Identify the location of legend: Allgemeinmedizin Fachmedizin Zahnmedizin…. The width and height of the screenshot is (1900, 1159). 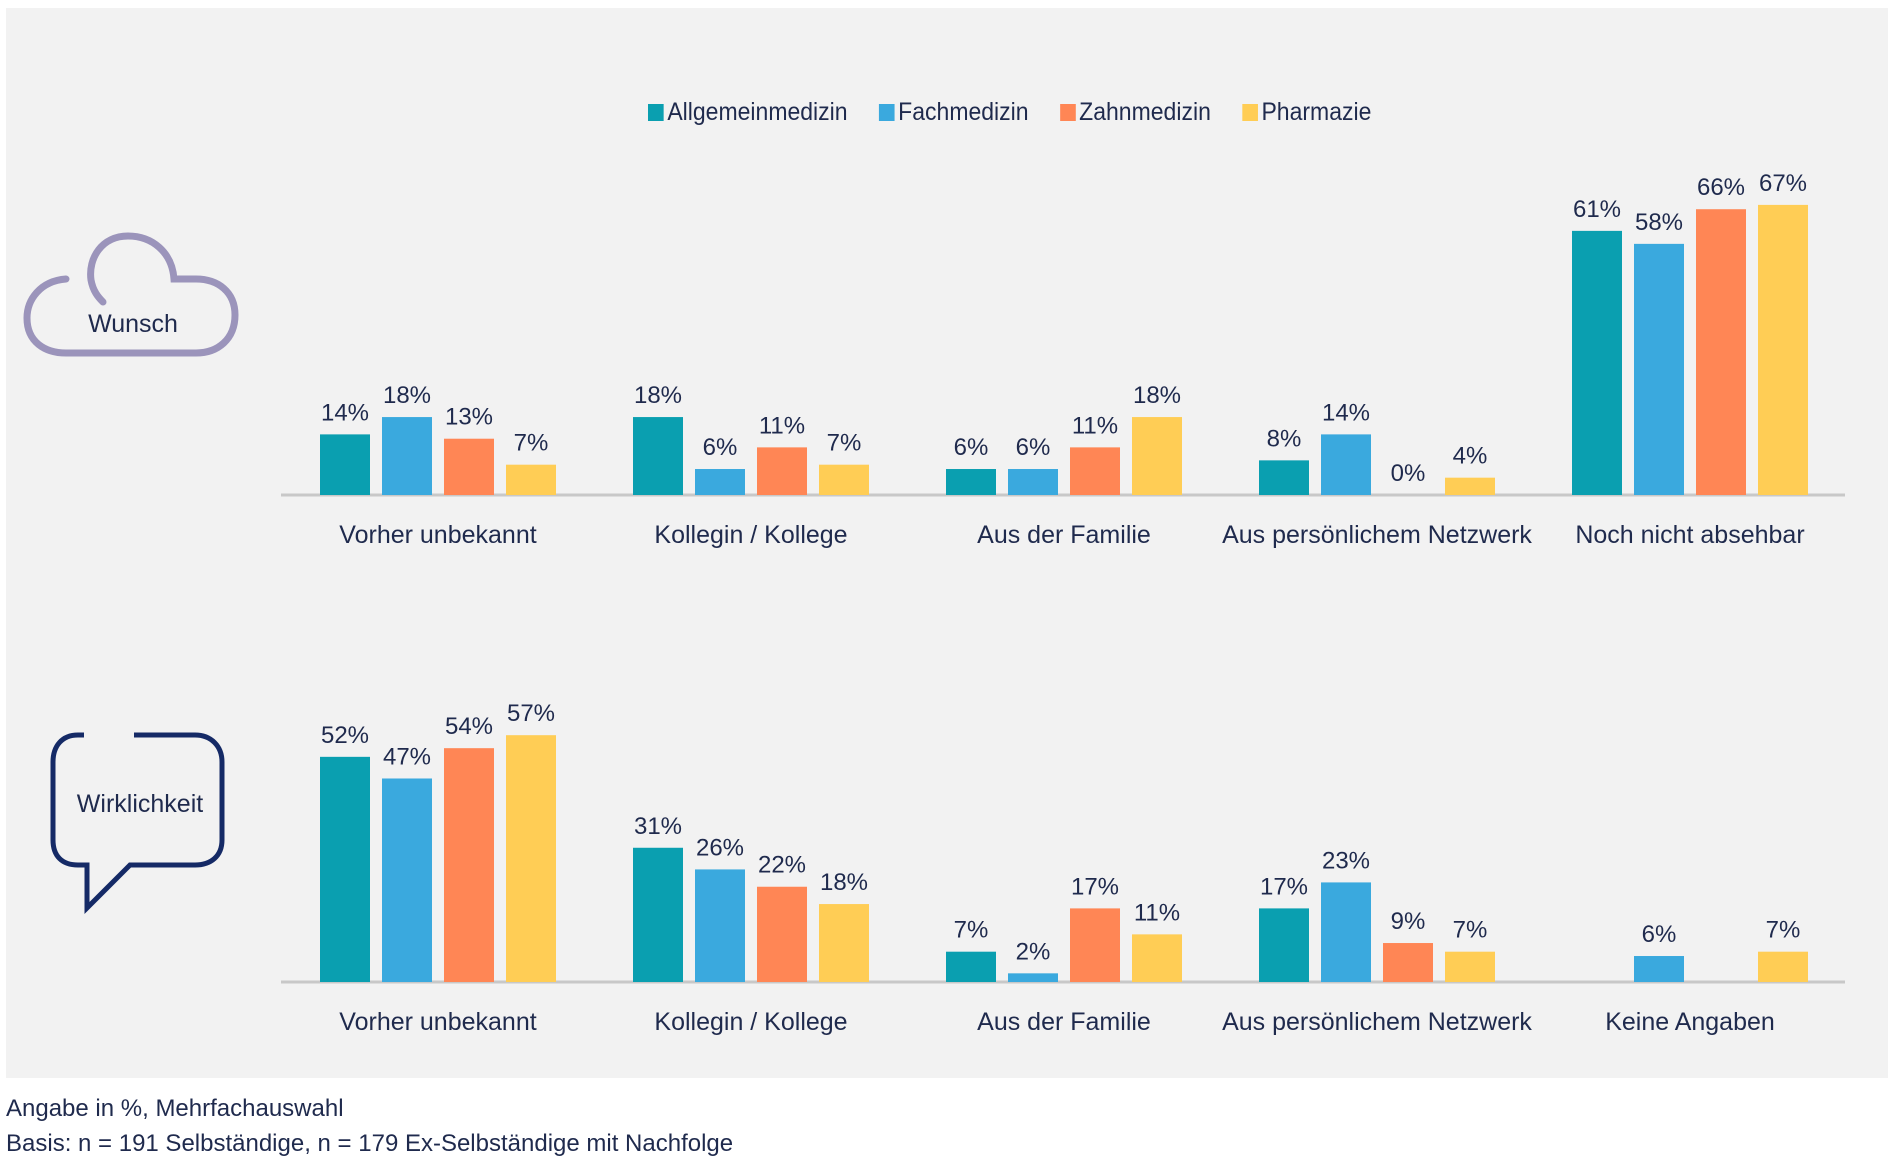
(1009, 112).